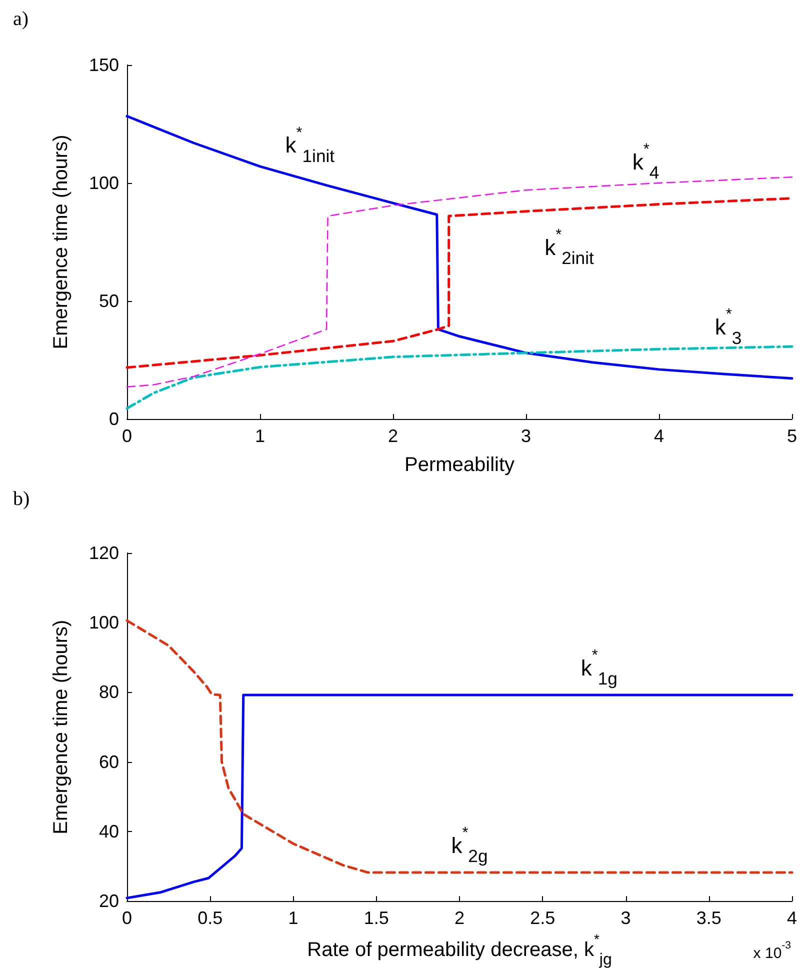 The width and height of the screenshot is (803, 973). What do you see at coordinates (599, 668) in the screenshot?
I see `series-label: k*1g` at bounding box center [599, 668].